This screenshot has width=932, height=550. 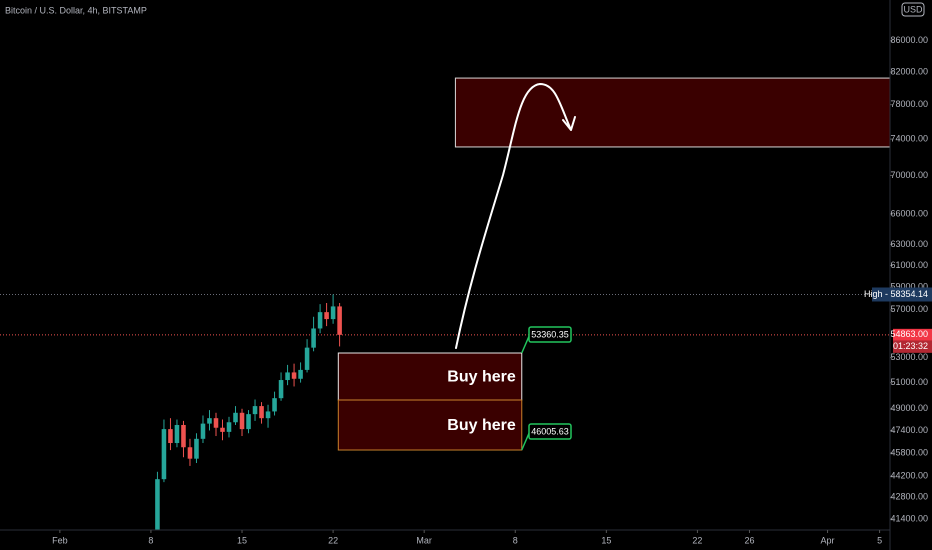 What do you see at coordinates (909, 213) in the screenshot?
I see `y-tick-label: 66000.00` at bounding box center [909, 213].